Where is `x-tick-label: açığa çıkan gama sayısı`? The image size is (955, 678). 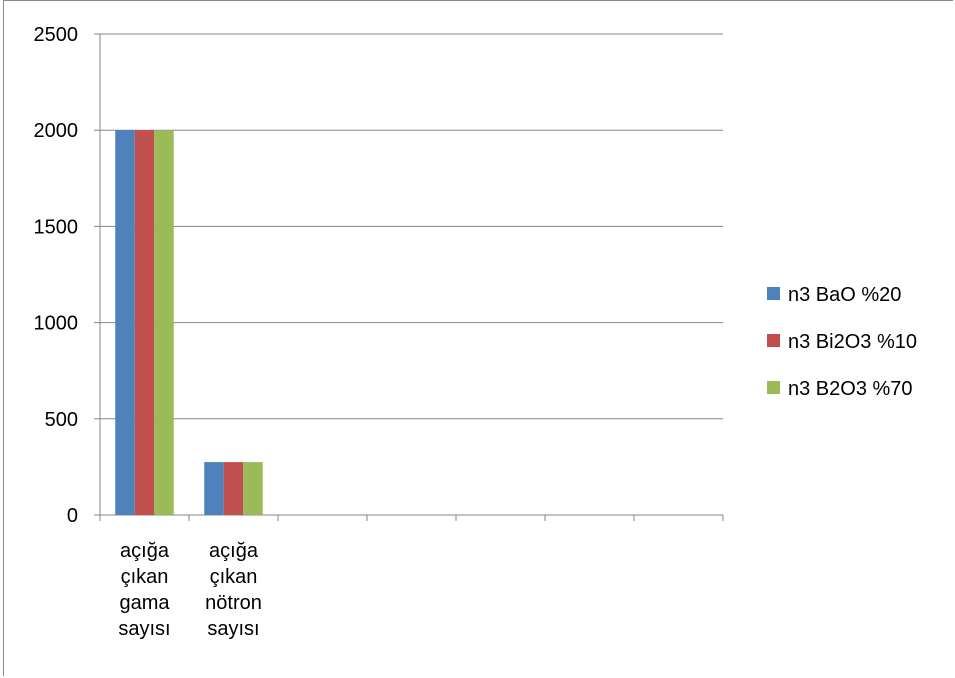
x-tick-label: açığa çıkan gama sayısı is located at coordinates (144, 590).